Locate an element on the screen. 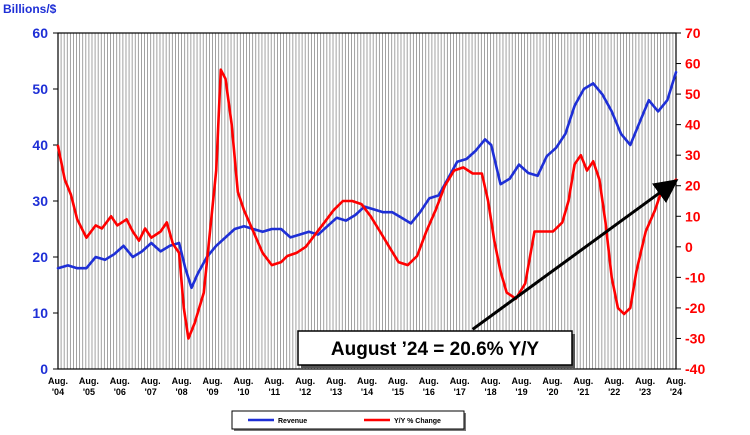  right-tick-label: 0 is located at coordinates (689, 247).